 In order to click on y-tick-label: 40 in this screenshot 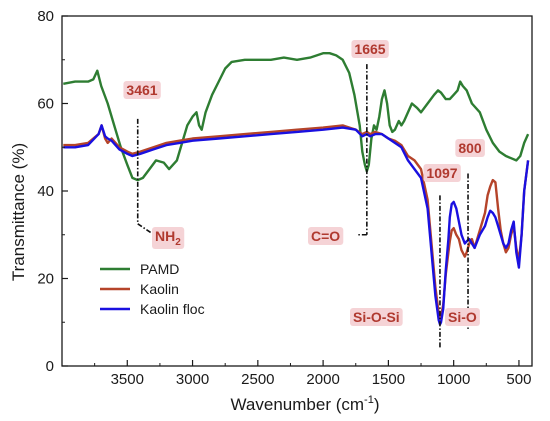, I will do `click(45, 191)`.